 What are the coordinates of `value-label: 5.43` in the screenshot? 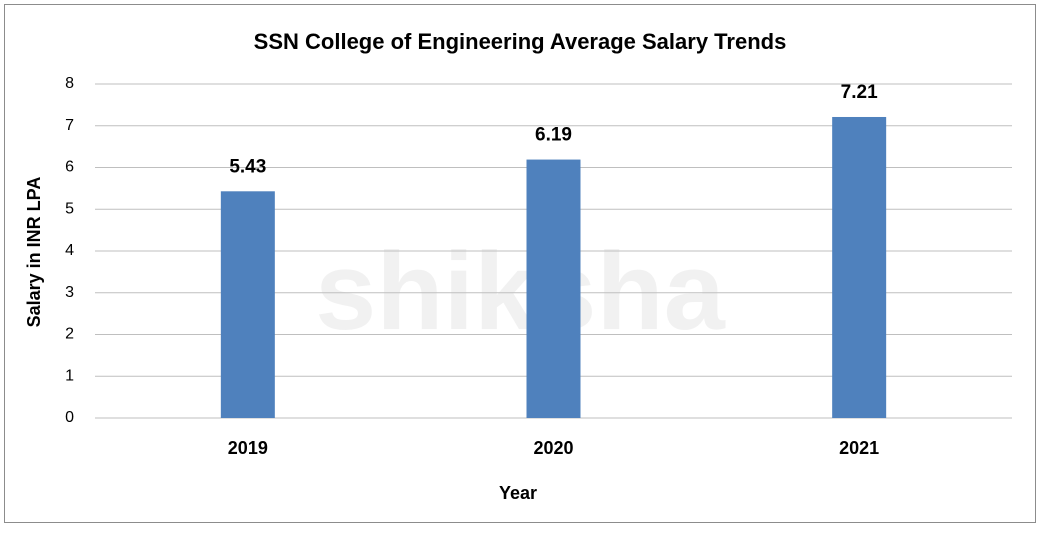 It's located at (247, 166).